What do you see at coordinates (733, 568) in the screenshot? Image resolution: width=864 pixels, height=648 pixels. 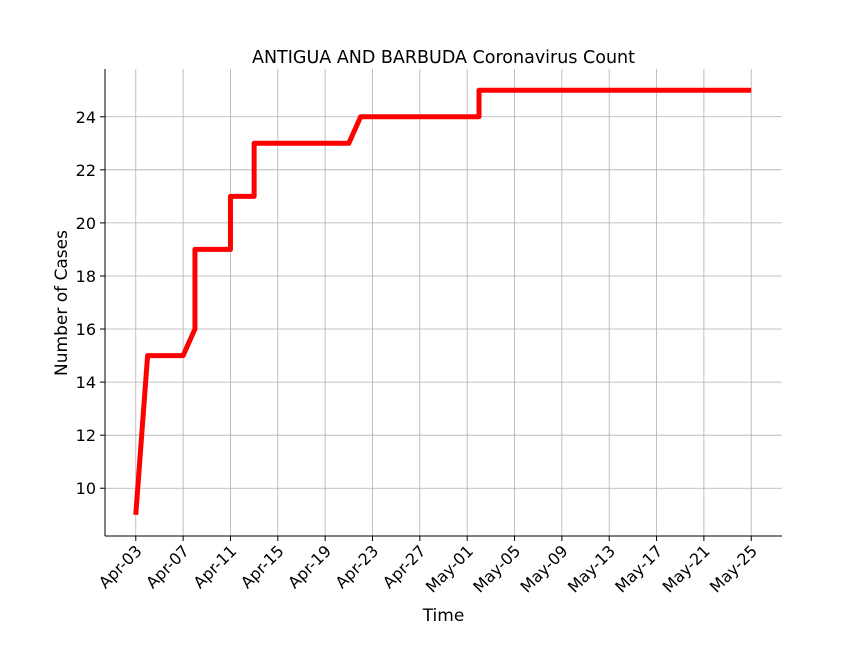 I see `x-tick-label: May-25` at bounding box center [733, 568].